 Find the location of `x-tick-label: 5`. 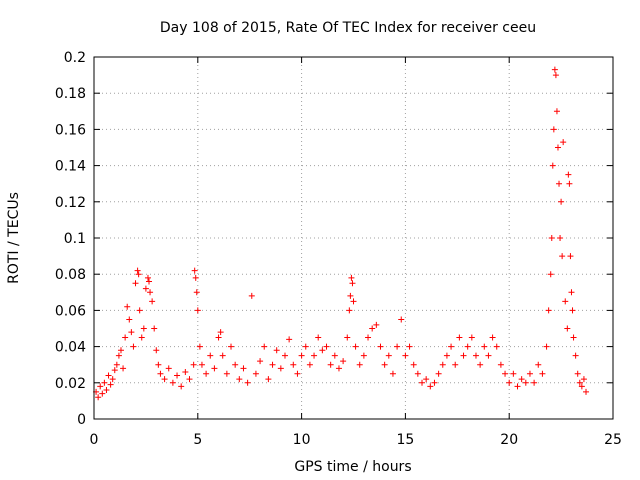

x-tick-label: 5 is located at coordinates (197, 440).